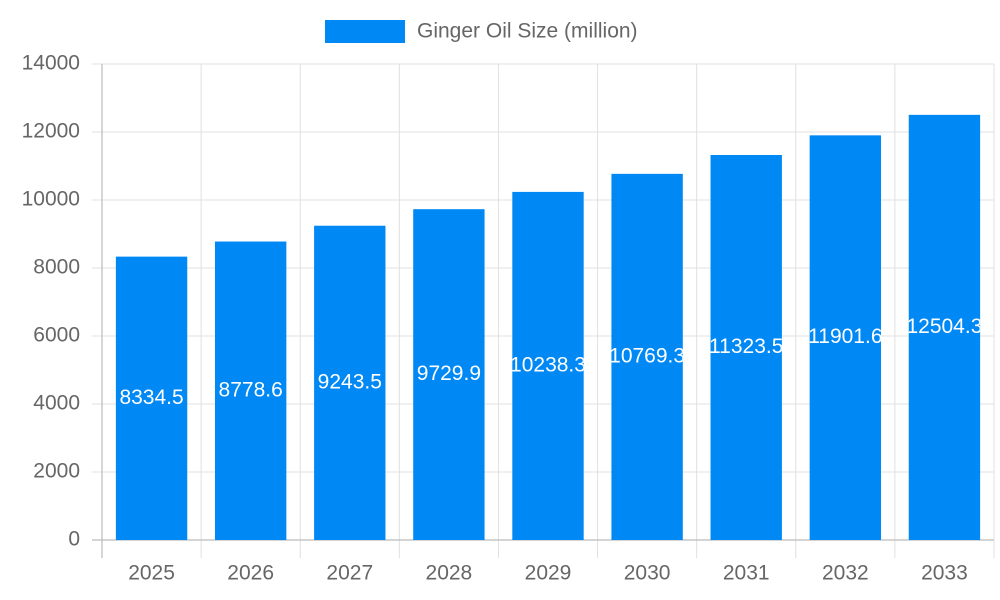 This screenshot has height=600, width=1000. I want to click on x-tick-label: 2032, so click(845, 573).